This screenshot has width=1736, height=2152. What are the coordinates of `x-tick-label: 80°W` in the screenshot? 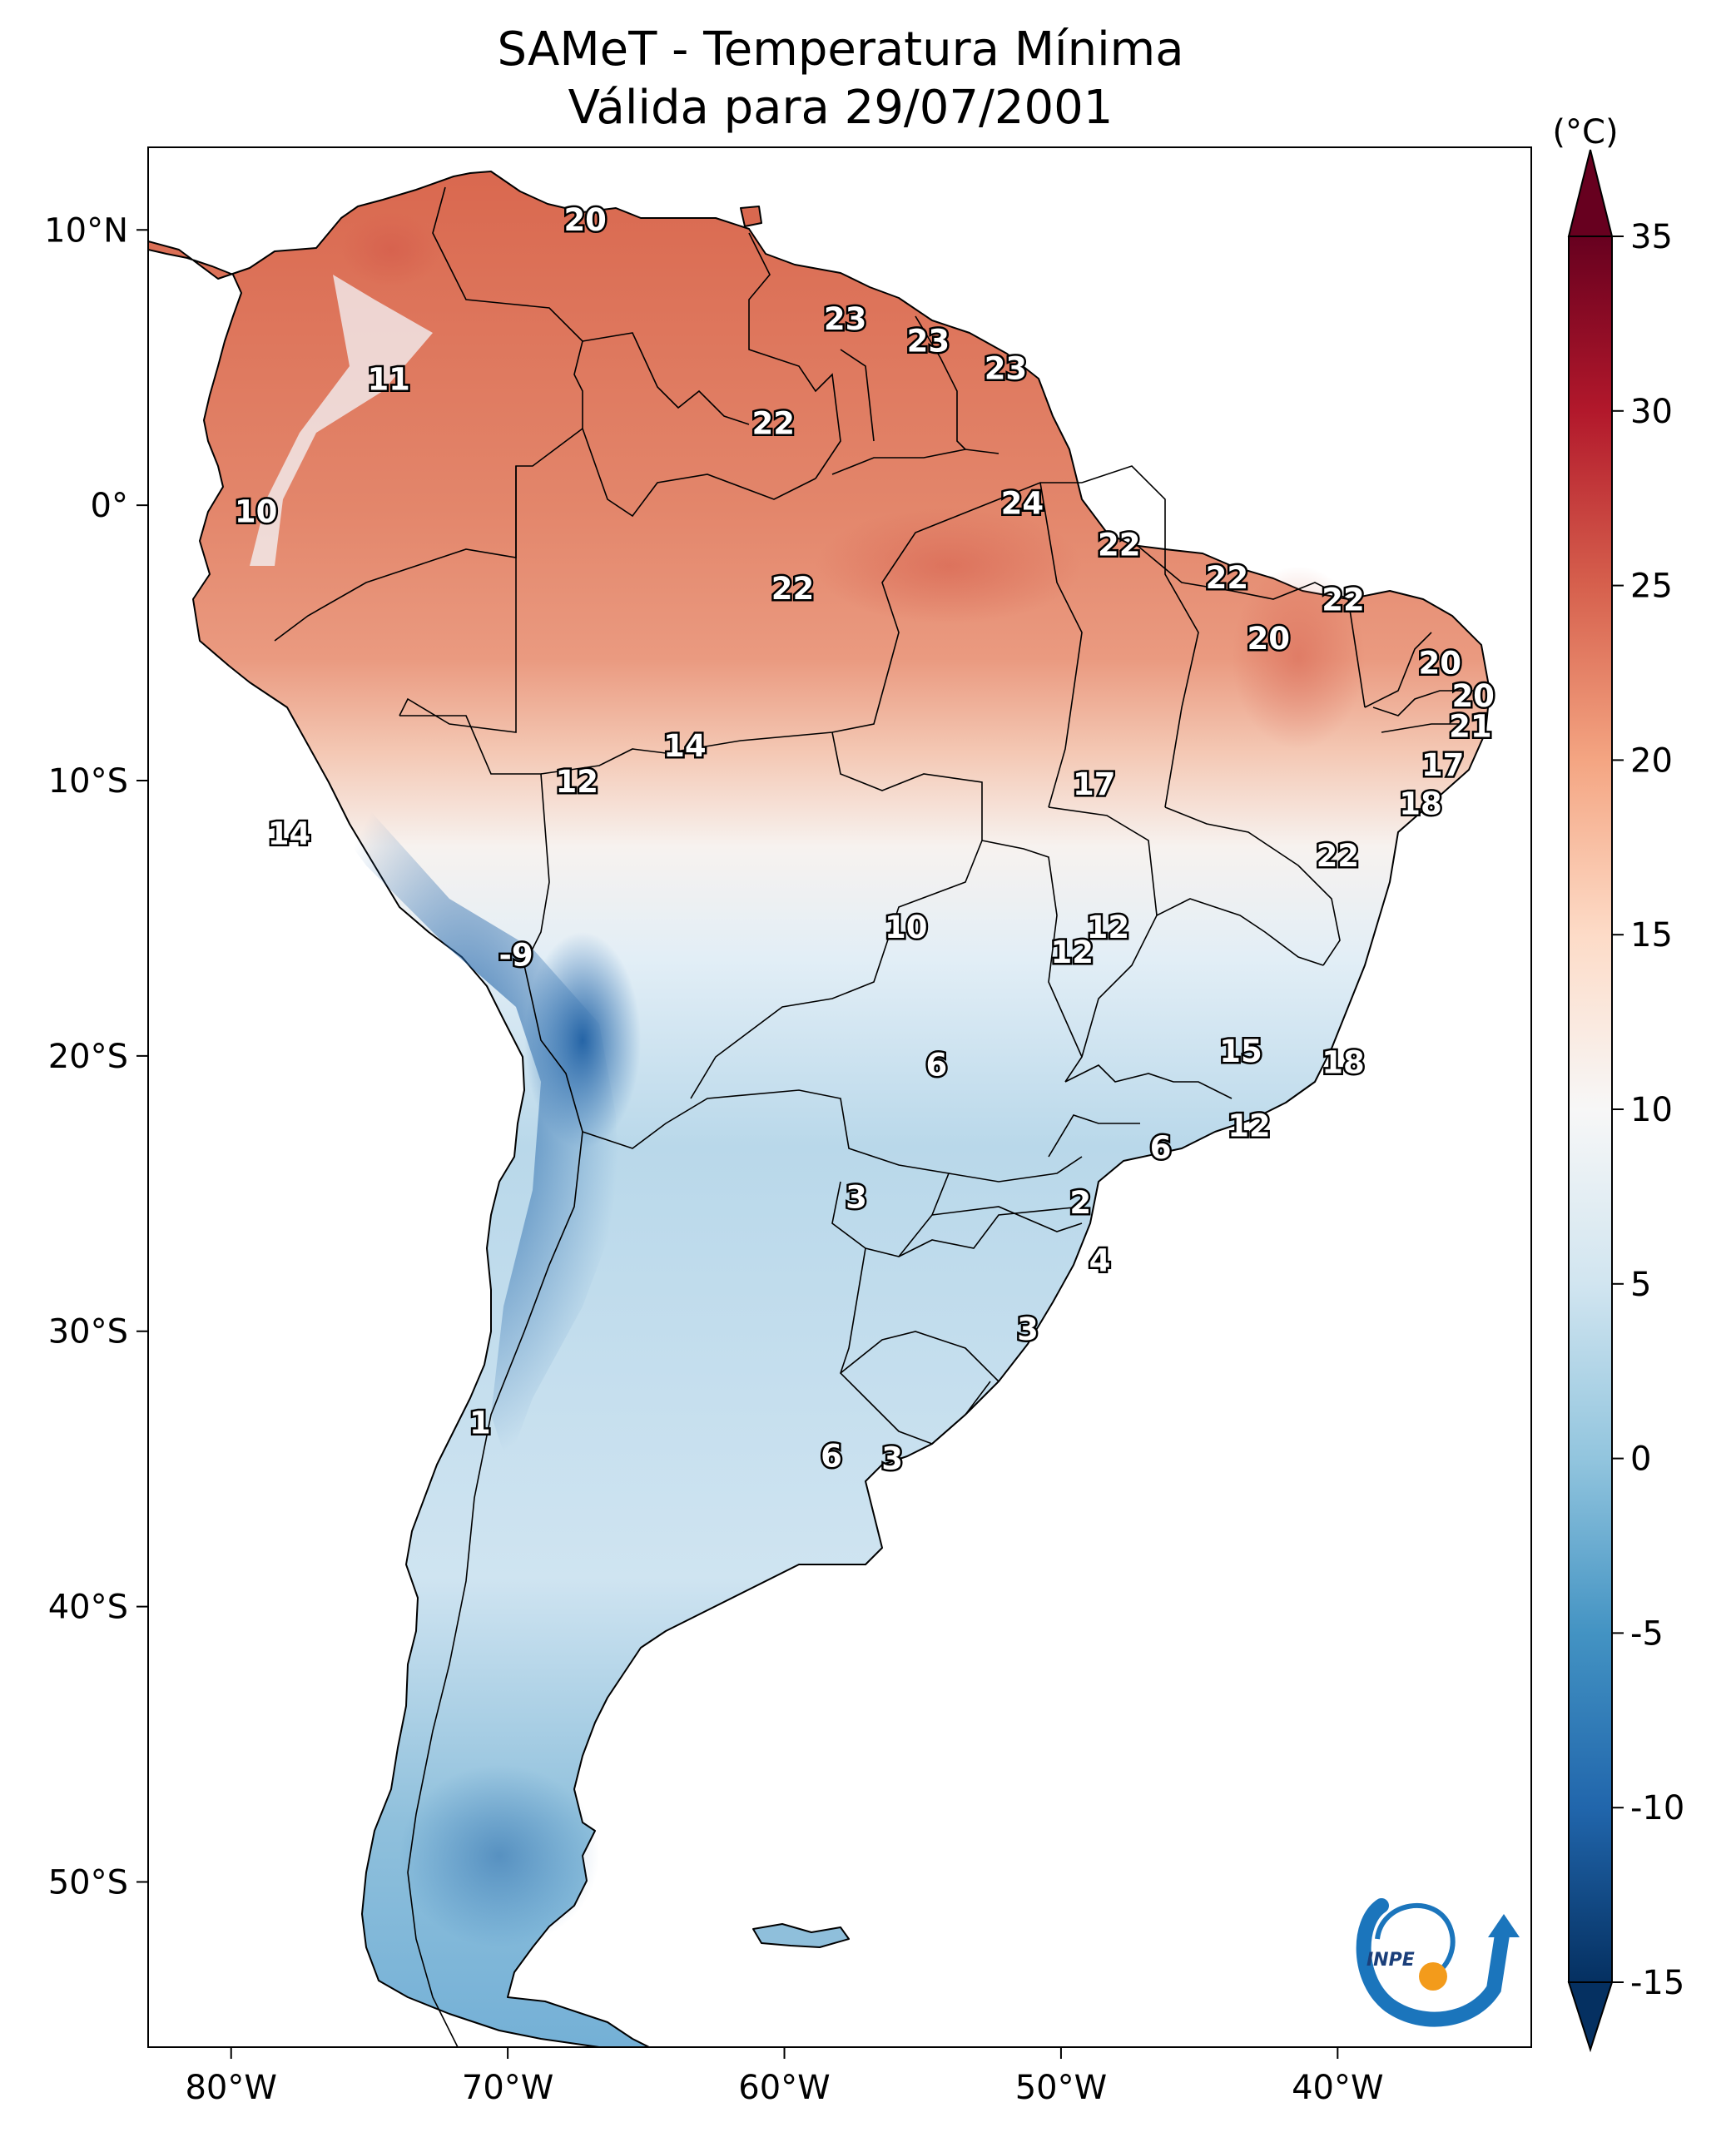 It's located at (231, 2088).